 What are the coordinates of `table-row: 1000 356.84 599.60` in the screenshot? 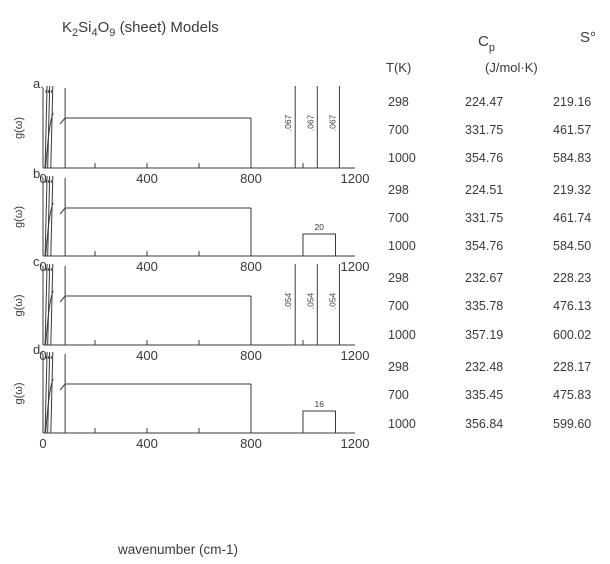 It's located at (489, 424).